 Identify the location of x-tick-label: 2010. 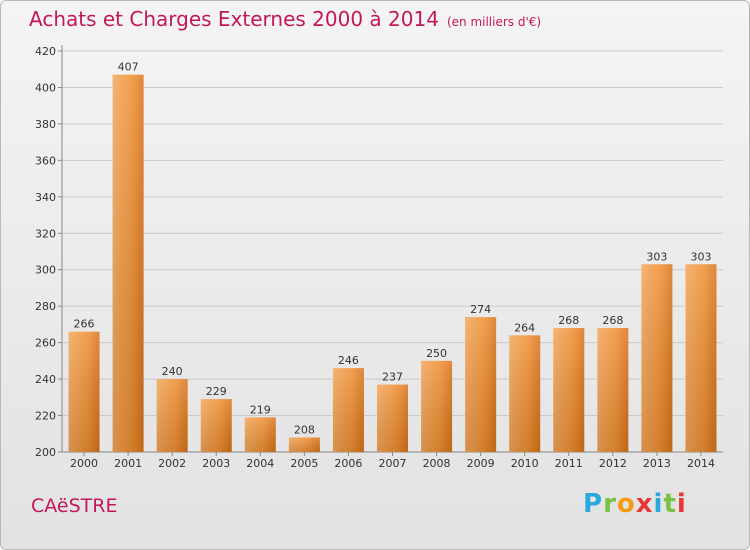
(525, 463).